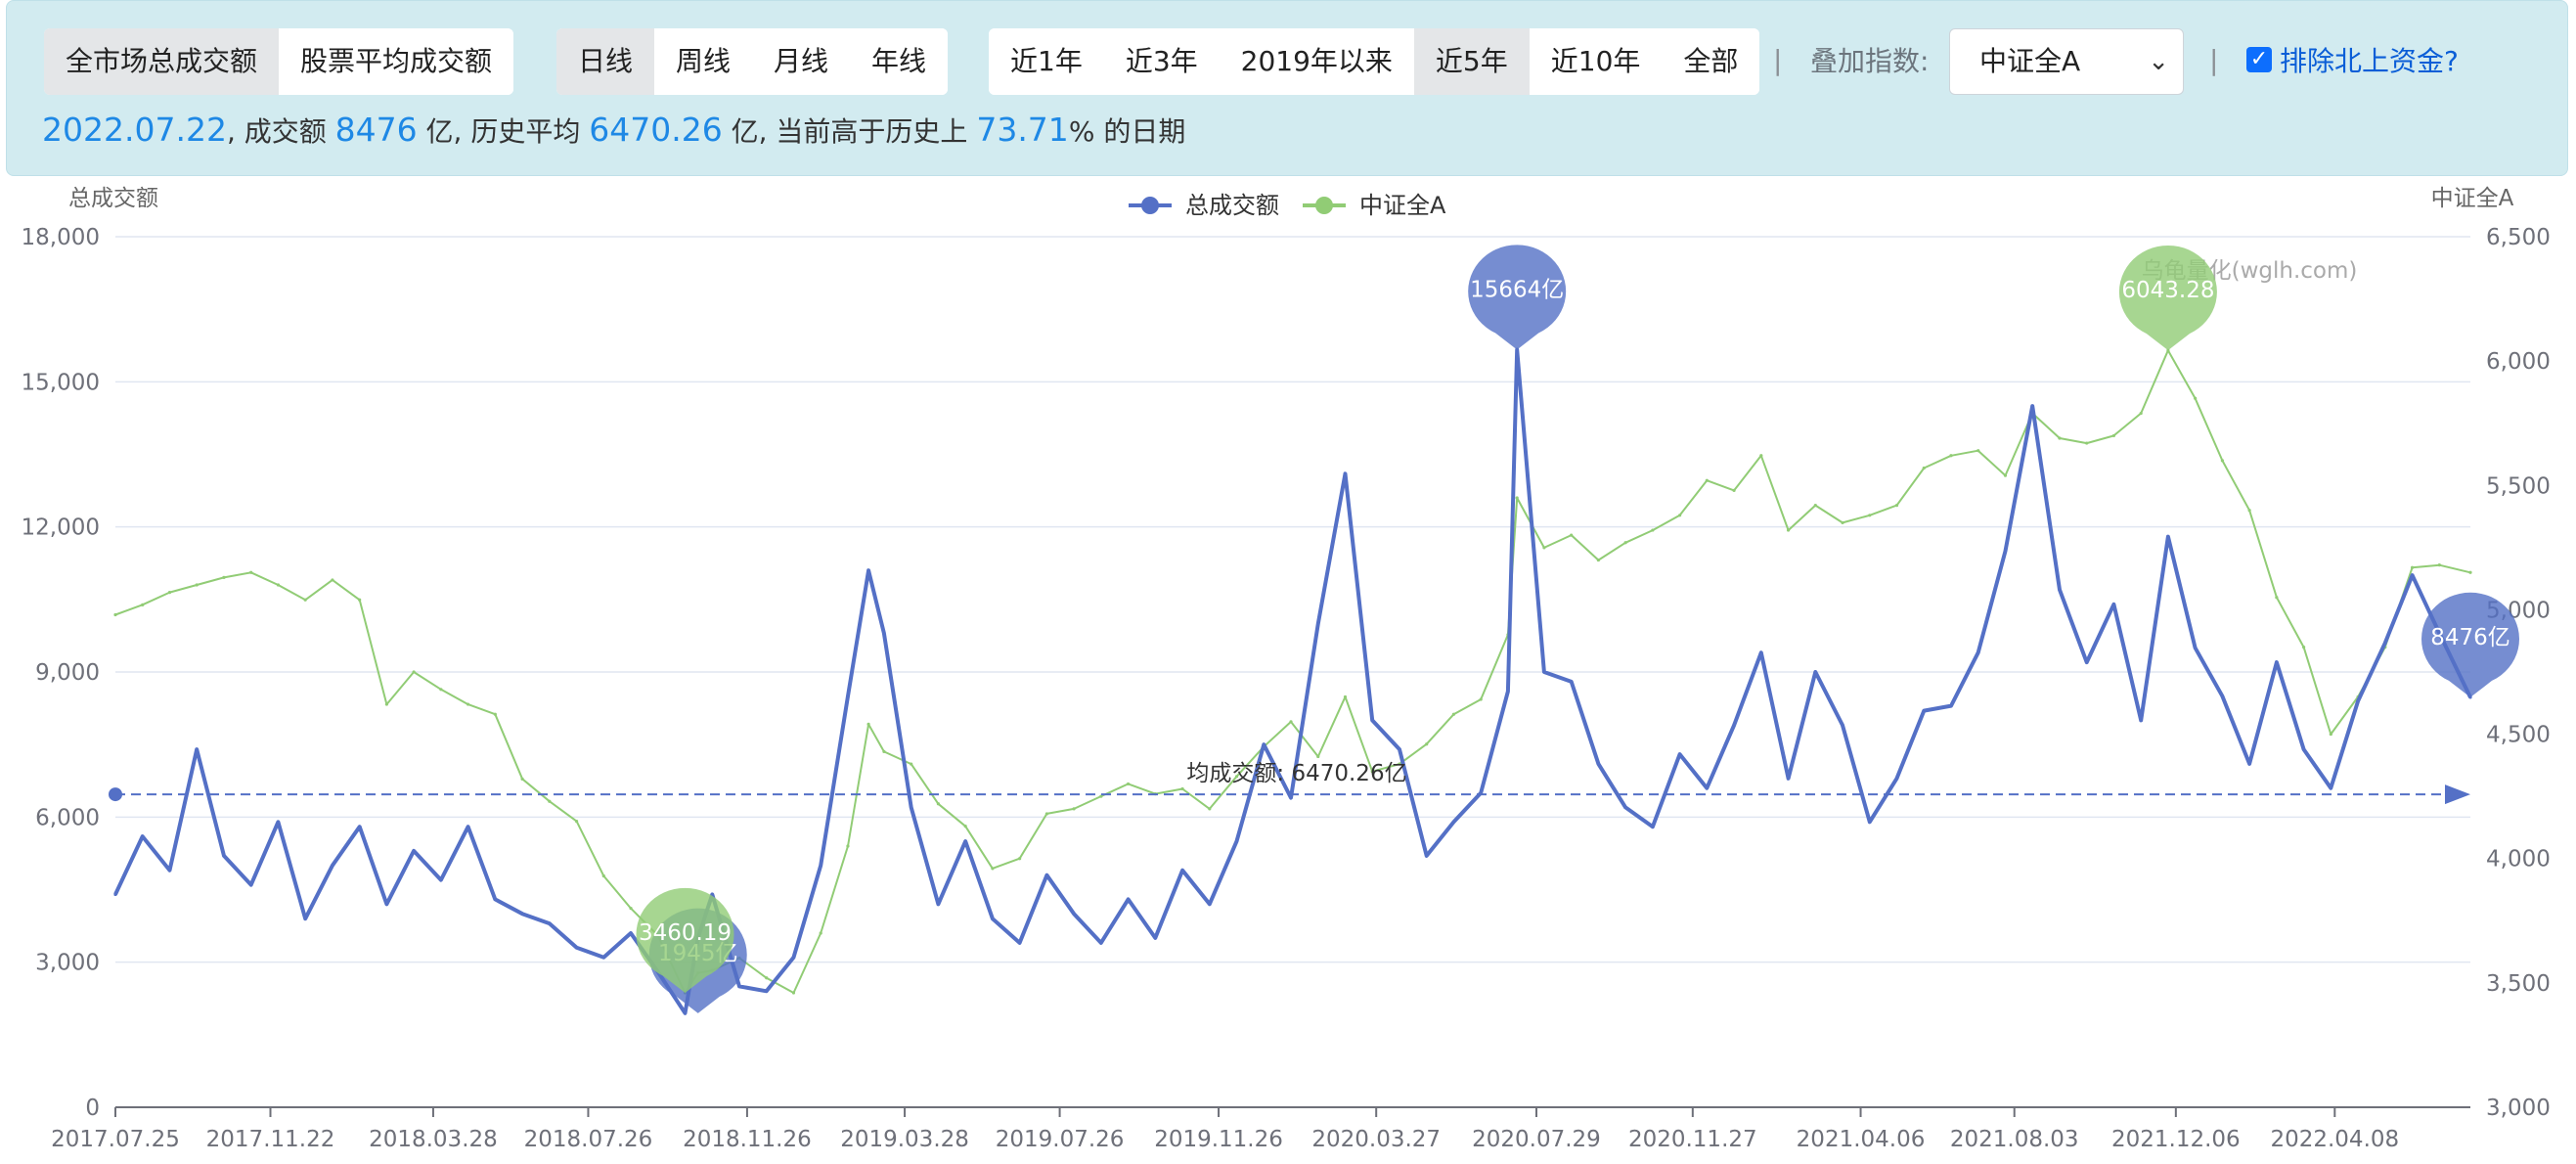 The image size is (2576, 1164). I want to click on x-tick-label: 2020.11.27, so click(1693, 1139).